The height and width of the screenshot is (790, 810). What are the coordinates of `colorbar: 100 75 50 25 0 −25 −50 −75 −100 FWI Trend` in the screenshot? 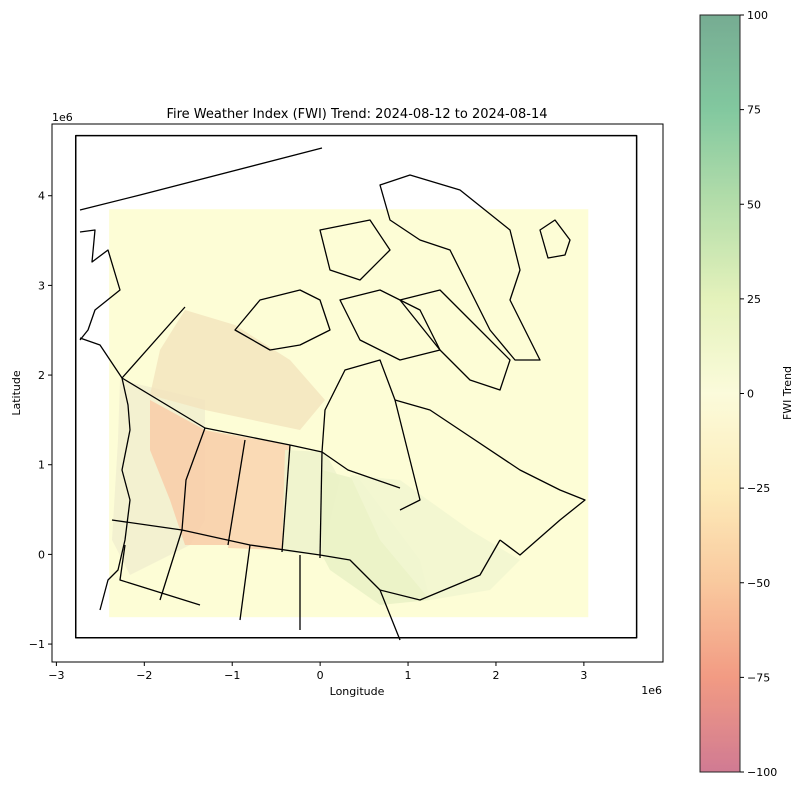 It's located at (746, 394).